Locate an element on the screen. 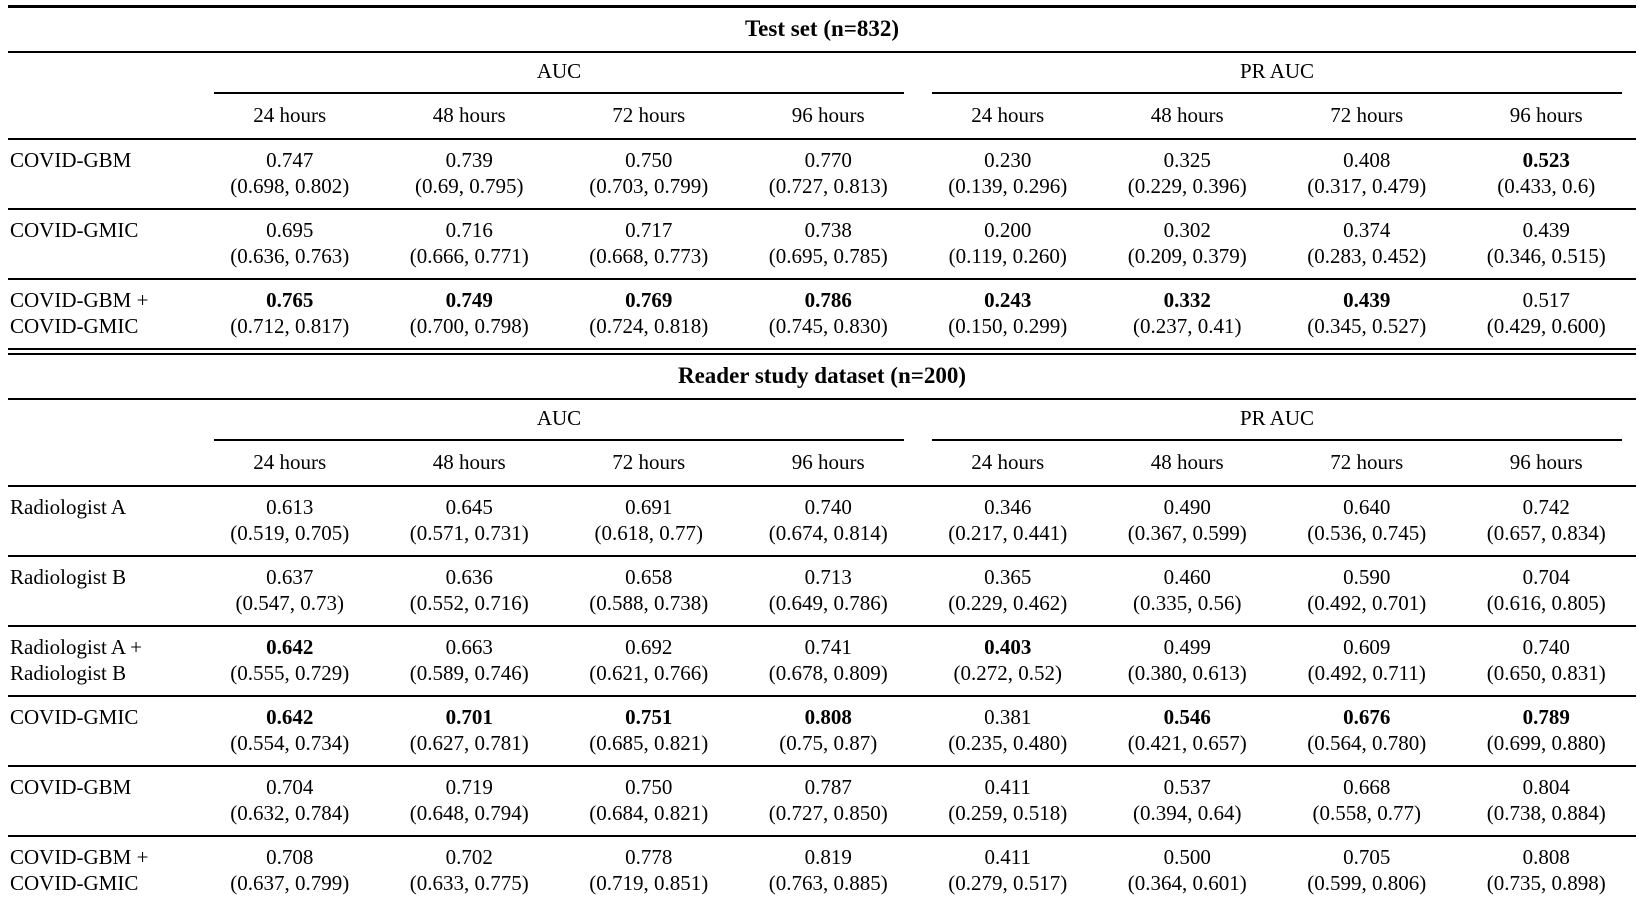 The image size is (1644, 904). metric-value: 0.663 is located at coordinates (469, 647).